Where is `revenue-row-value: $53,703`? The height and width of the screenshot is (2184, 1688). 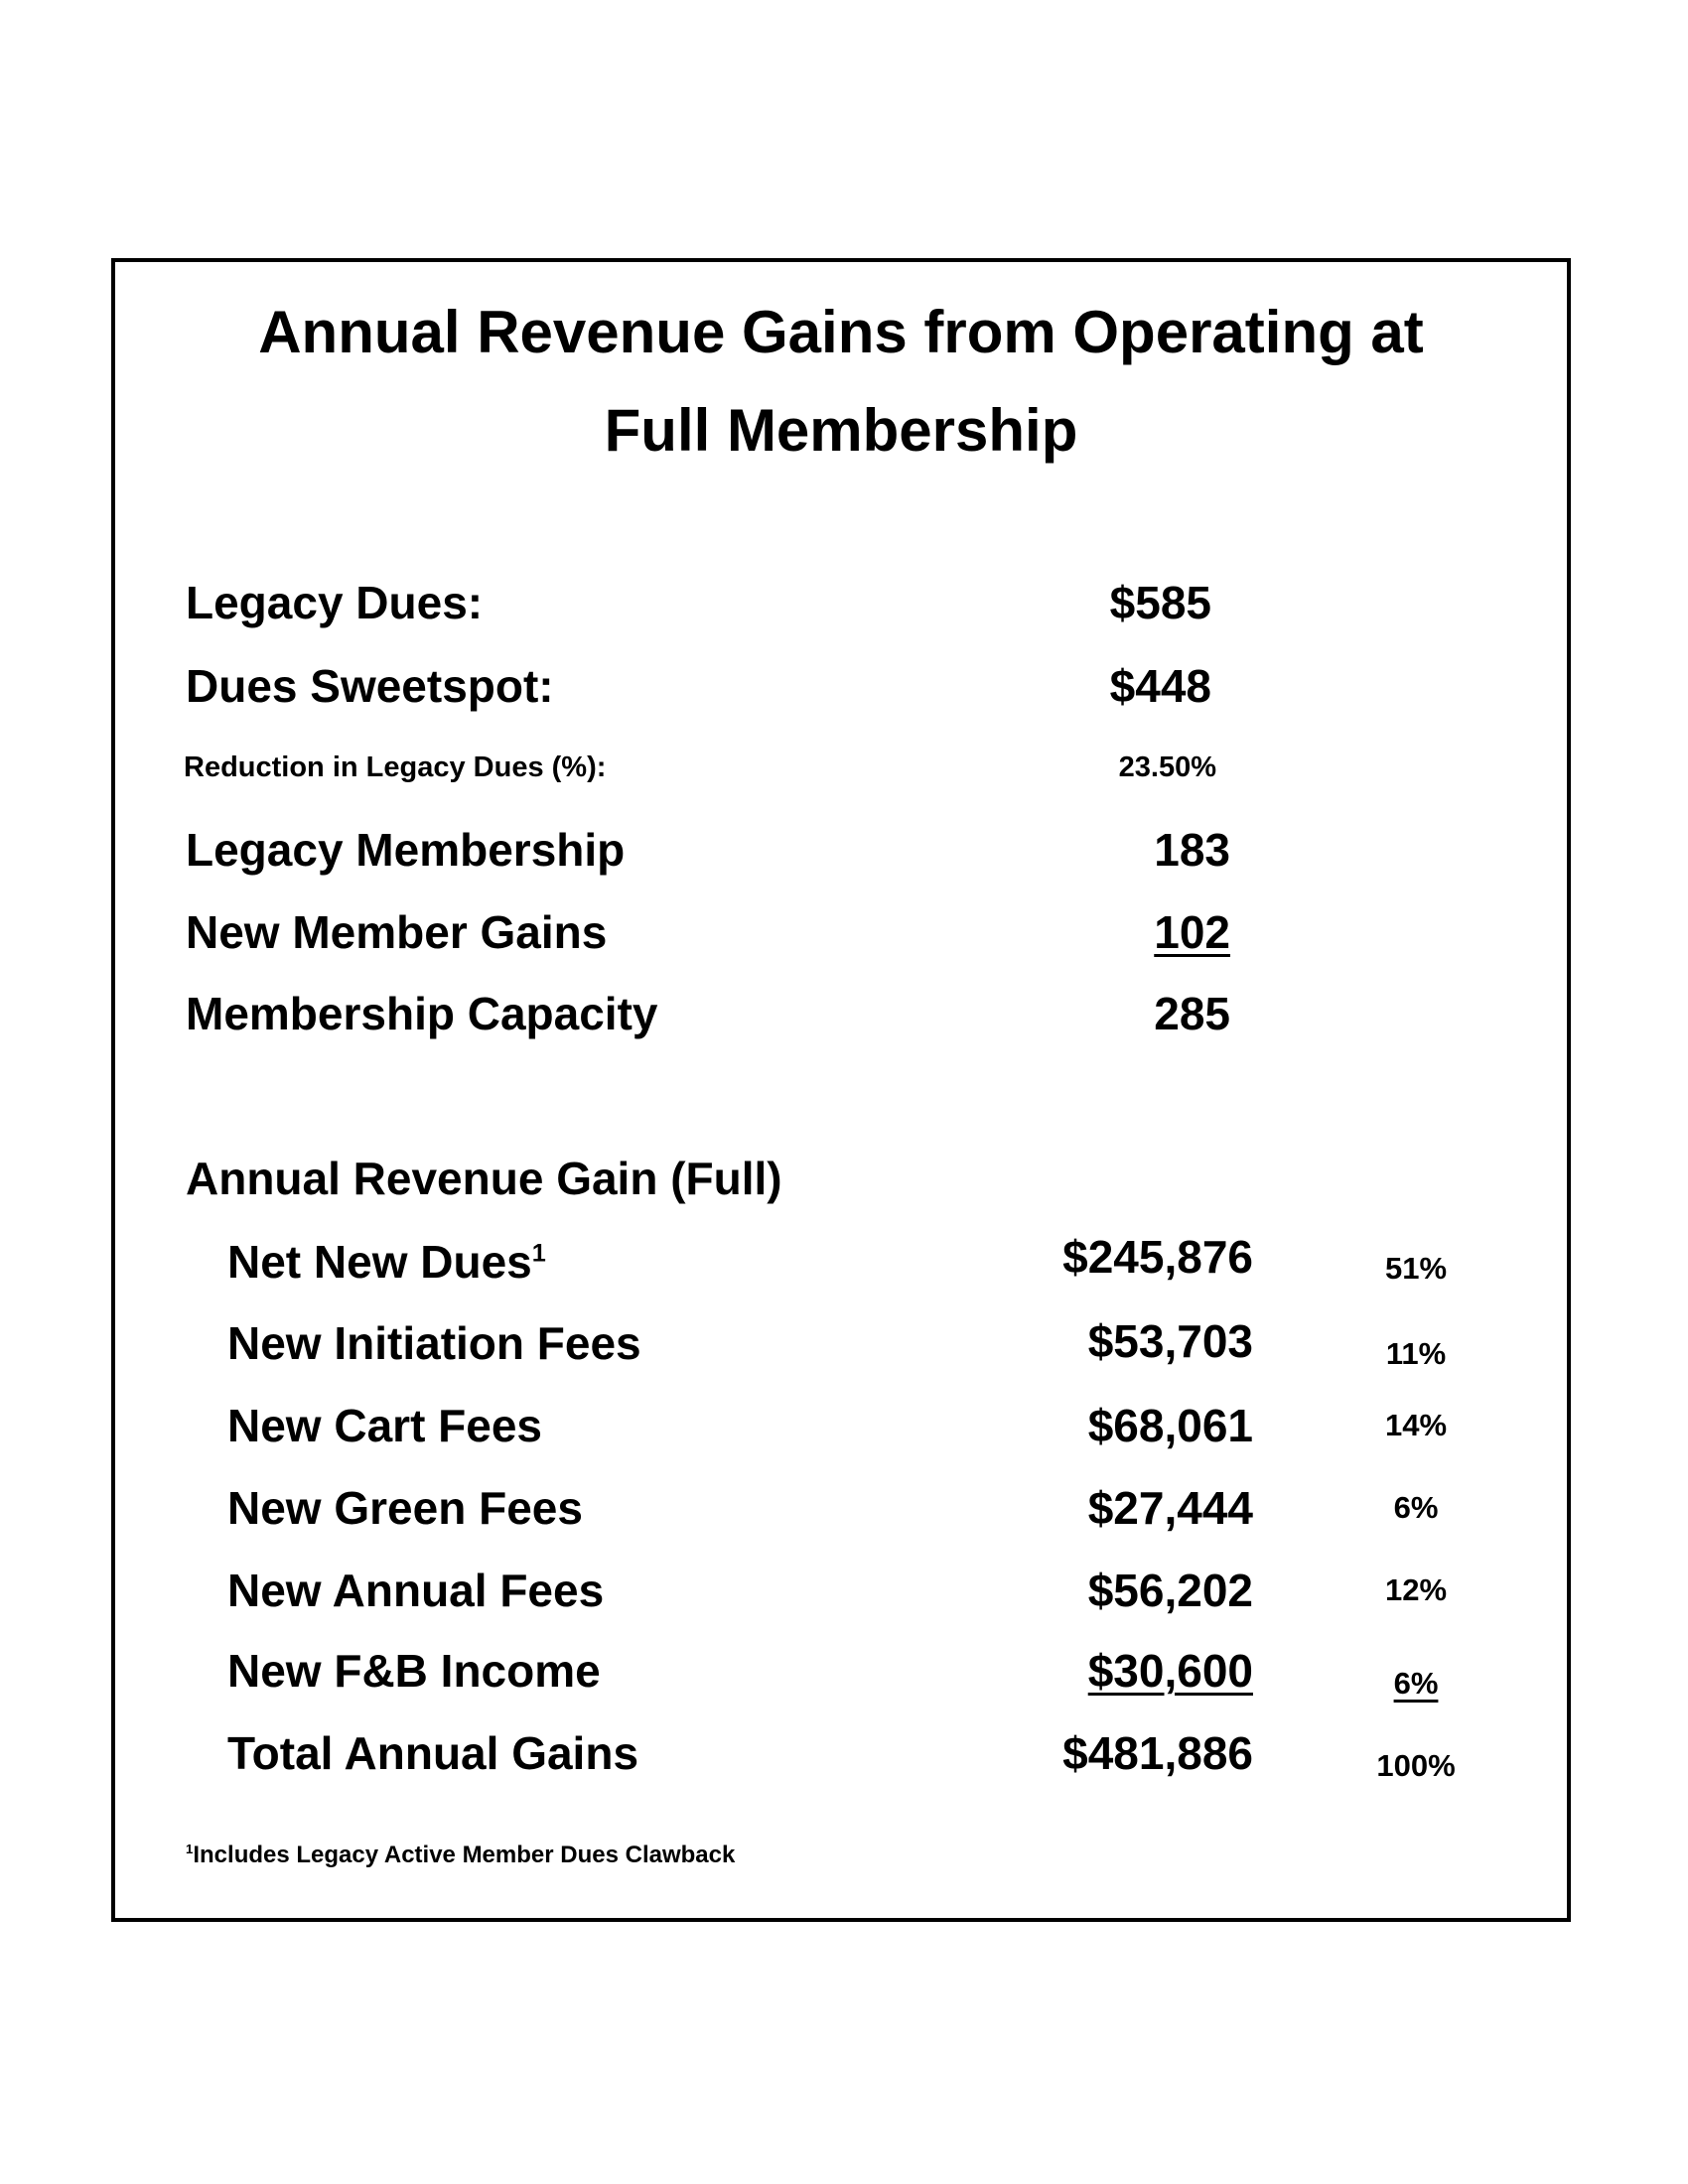
revenue-row-value: $53,703 is located at coordinates (1170, 1341).